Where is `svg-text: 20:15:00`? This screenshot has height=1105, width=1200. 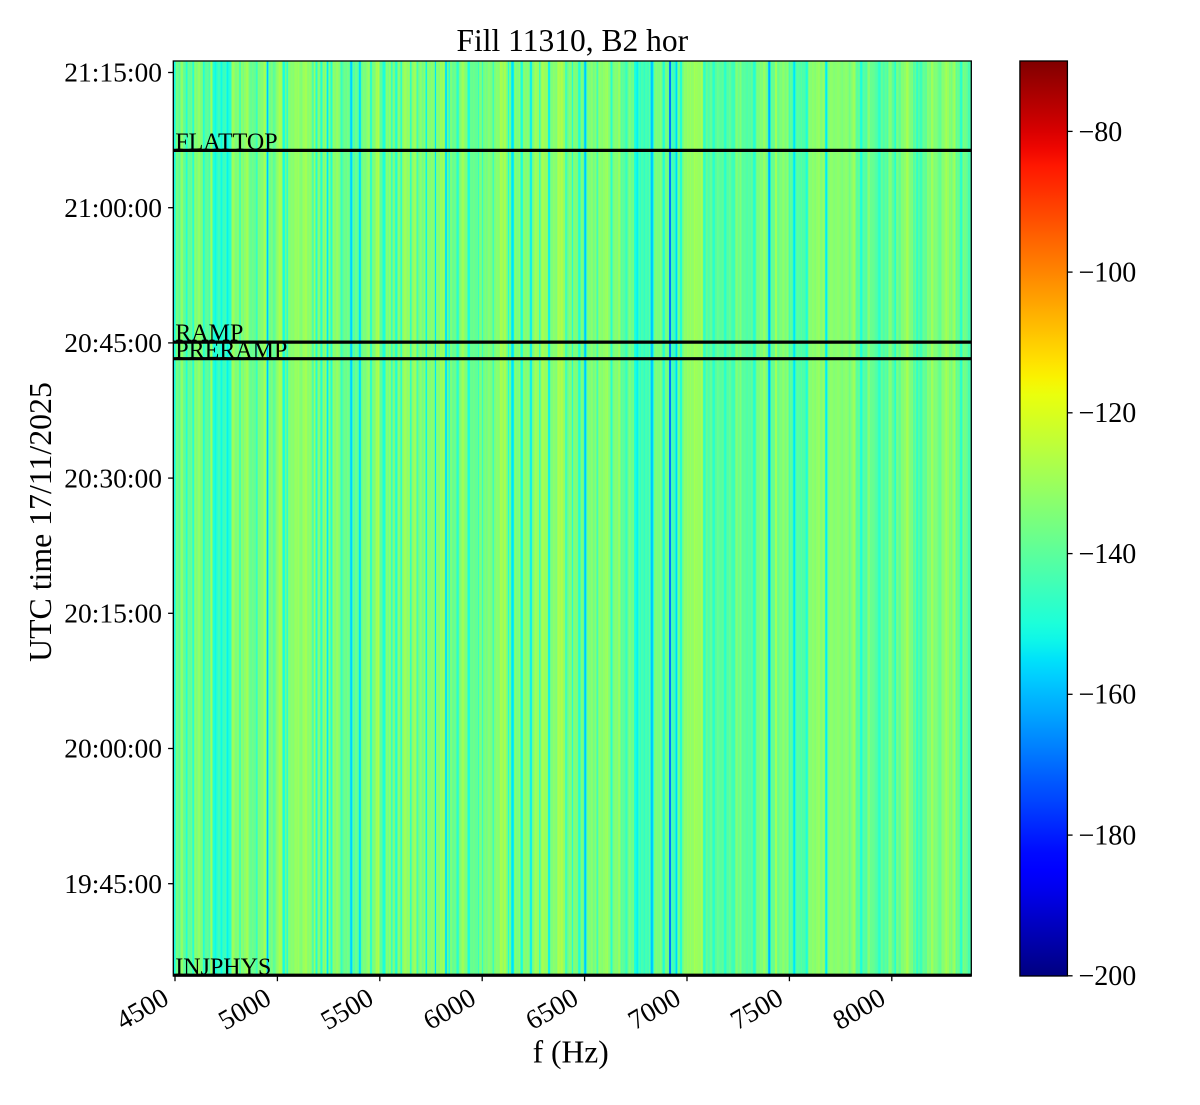 svg-text: 20:15:00 is located at coordinates (113, 613).